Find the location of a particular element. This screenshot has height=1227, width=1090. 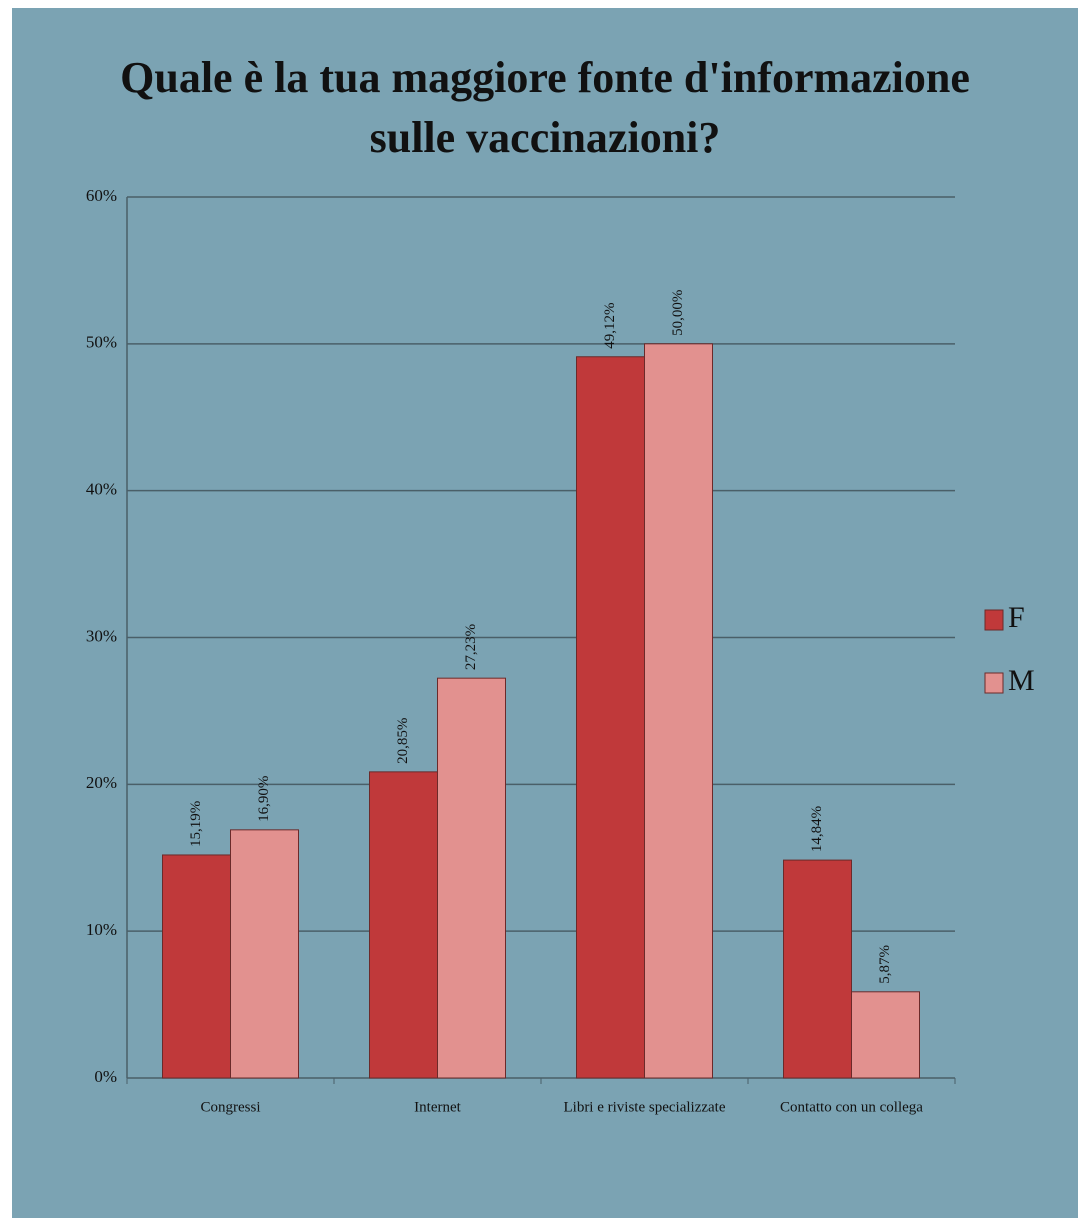

x-tick-label: Libri e riviste specializzate is located at coordinates (644, 1107).